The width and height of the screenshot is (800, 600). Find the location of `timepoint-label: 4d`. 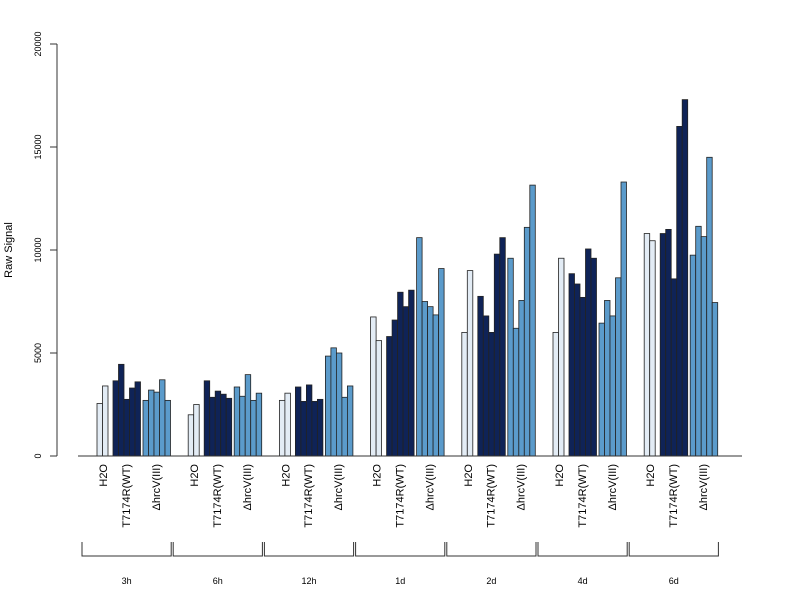

timepoint-label: 4d is located at coordinates (583, 581).